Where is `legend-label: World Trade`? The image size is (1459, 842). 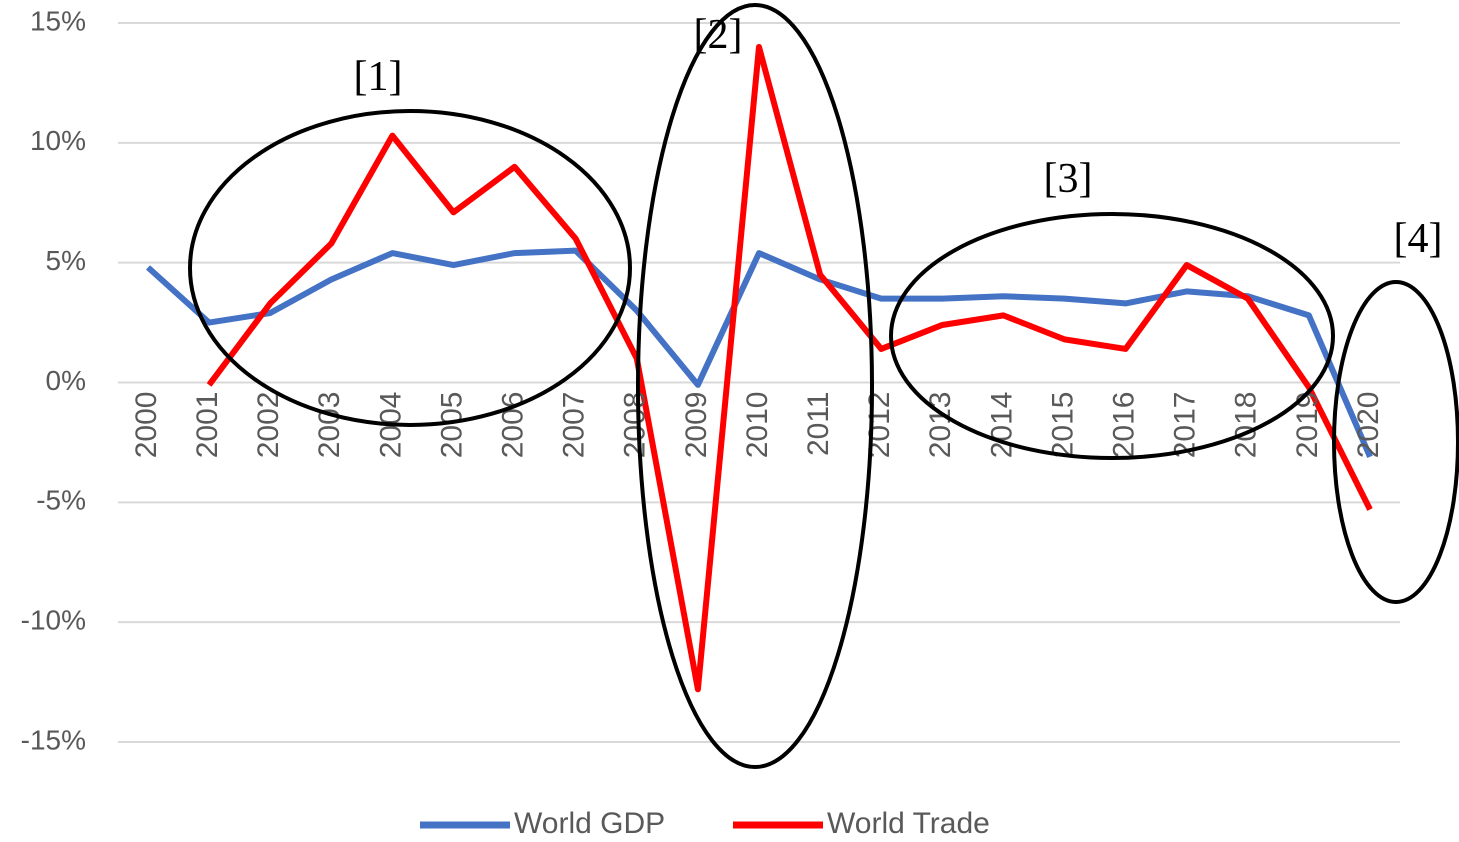
legend-label: World Trade is located at coordinates (908, 823).